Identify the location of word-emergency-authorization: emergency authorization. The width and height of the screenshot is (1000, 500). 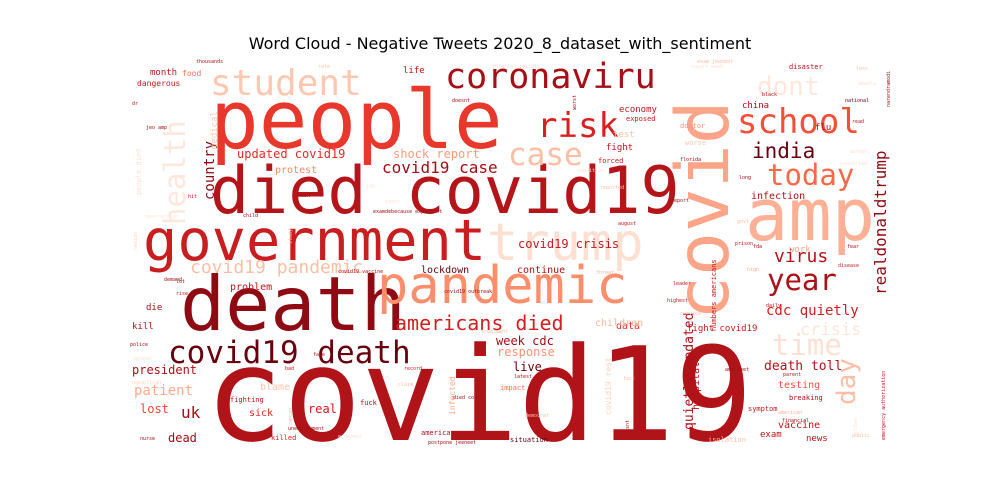
(884, 405).